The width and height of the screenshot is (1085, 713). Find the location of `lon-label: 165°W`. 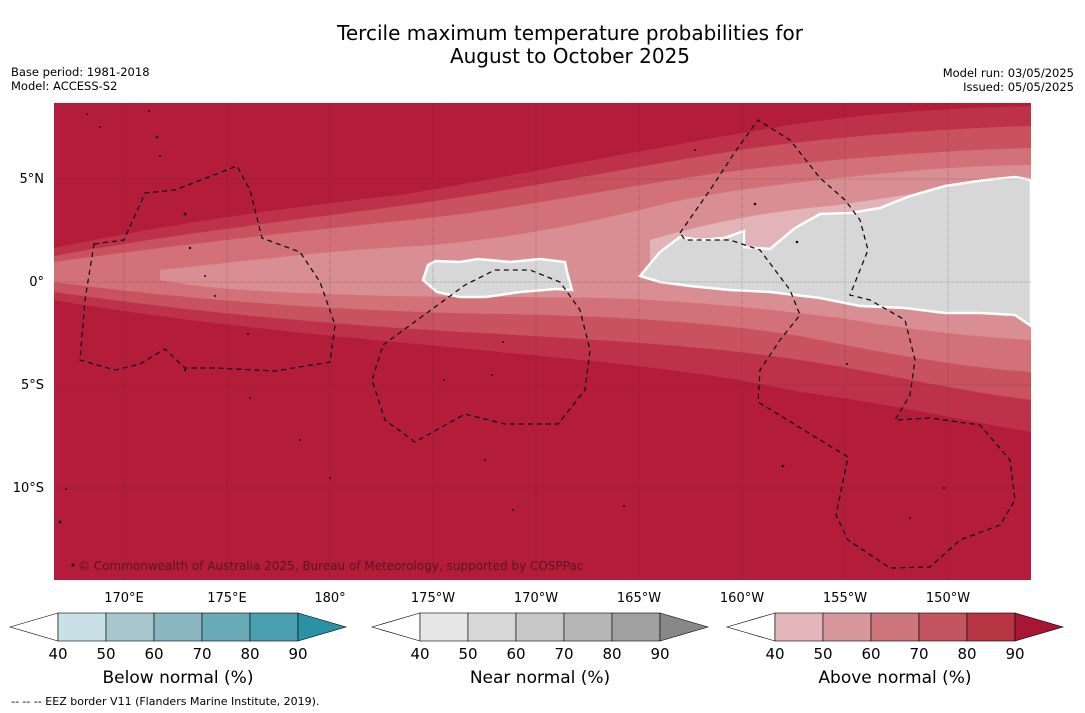

lon-label: 165°W is located at coordinates (639, 598).